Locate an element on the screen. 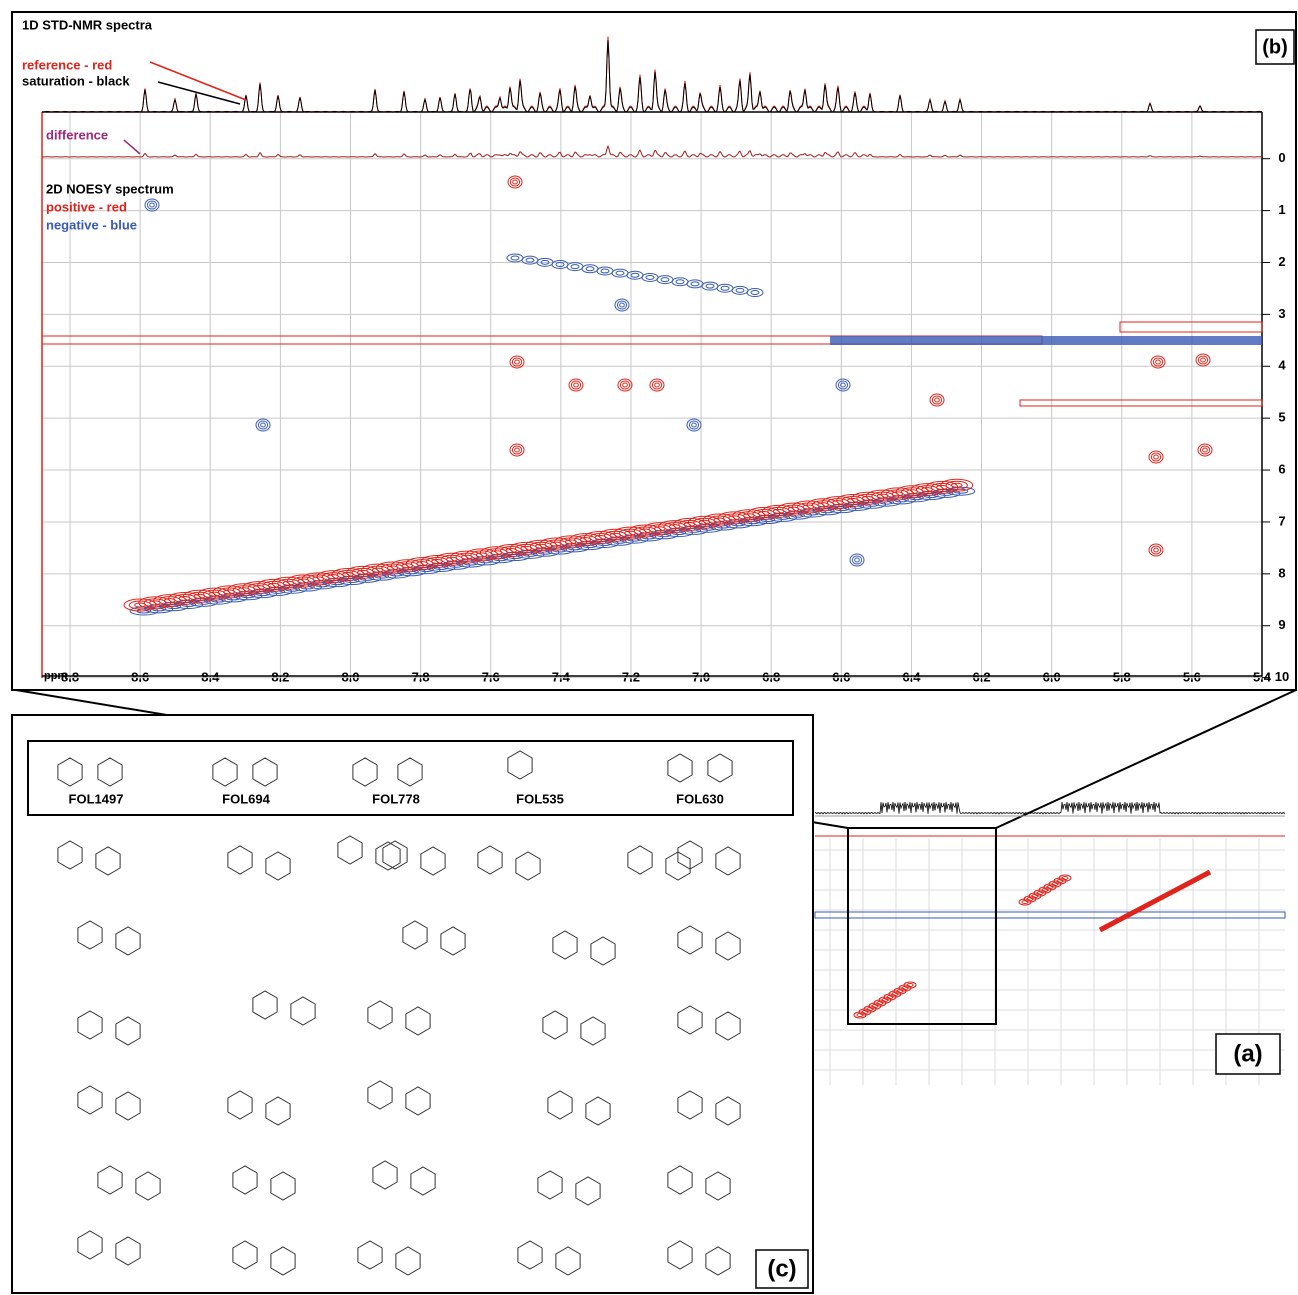 The image size is (1298, 1295). panel-label: (b) is located at coordinates (1275, 47).